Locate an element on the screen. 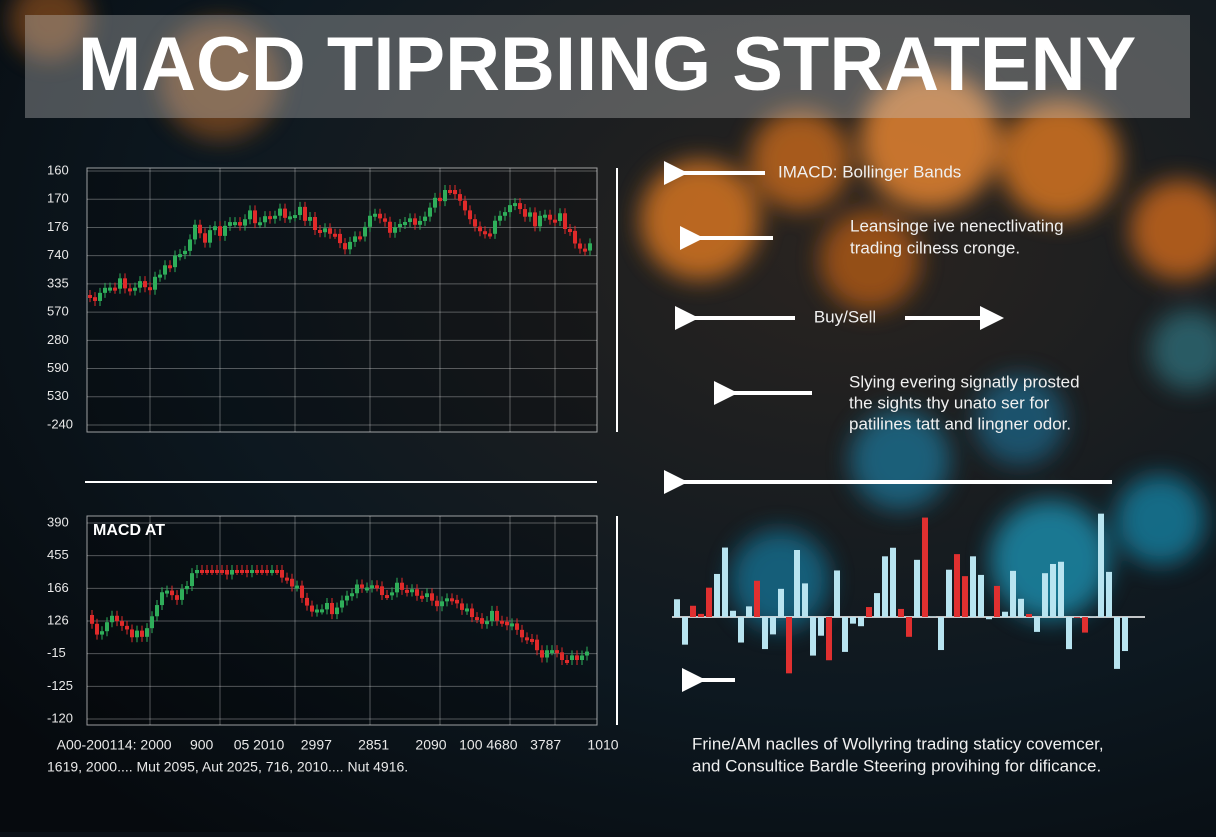  x-label: 900 is located at coordinates (202, 745).